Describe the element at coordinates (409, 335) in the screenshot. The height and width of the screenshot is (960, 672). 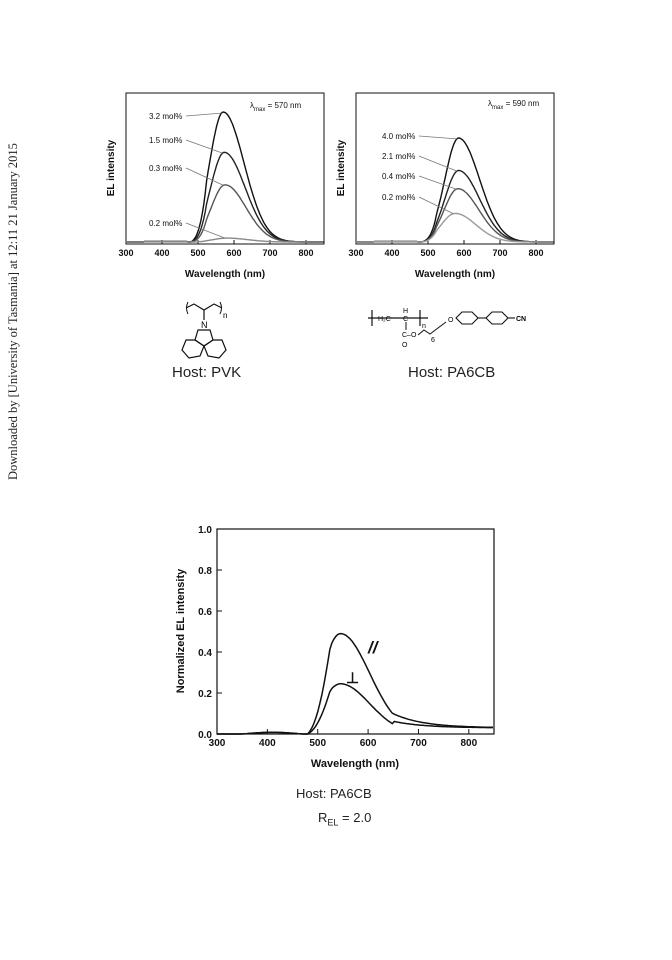
I see `pa6cb-ester: C–O` at that location.